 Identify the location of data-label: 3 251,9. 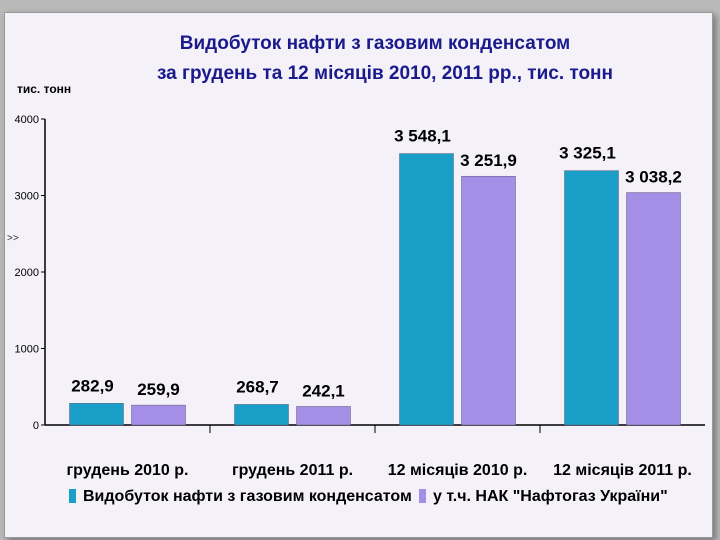
(488, 160).